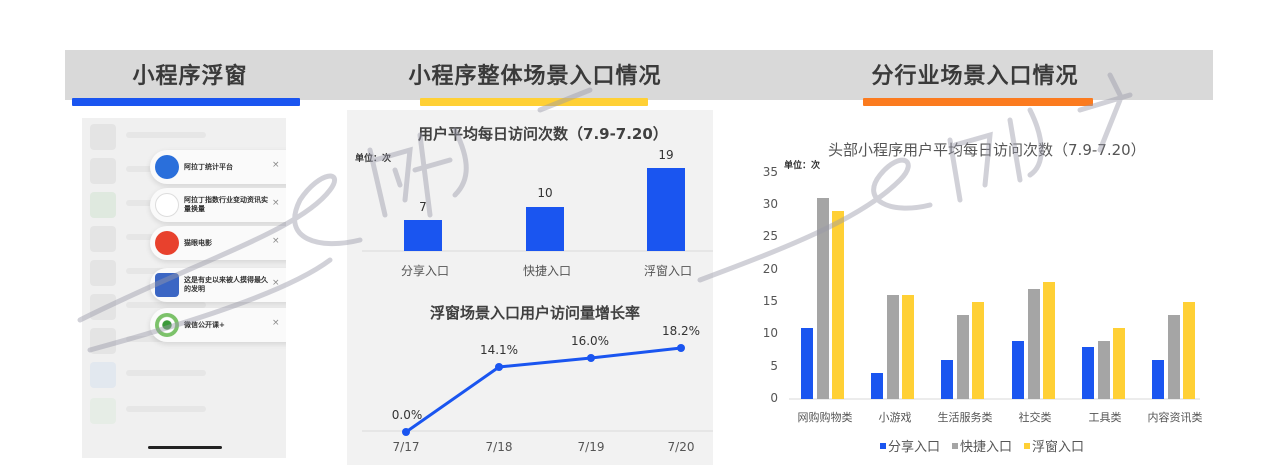 Image resolution: width=1268 pixels, height=472 pixels. I want to click on y-tick: 0, so click(774, 398).